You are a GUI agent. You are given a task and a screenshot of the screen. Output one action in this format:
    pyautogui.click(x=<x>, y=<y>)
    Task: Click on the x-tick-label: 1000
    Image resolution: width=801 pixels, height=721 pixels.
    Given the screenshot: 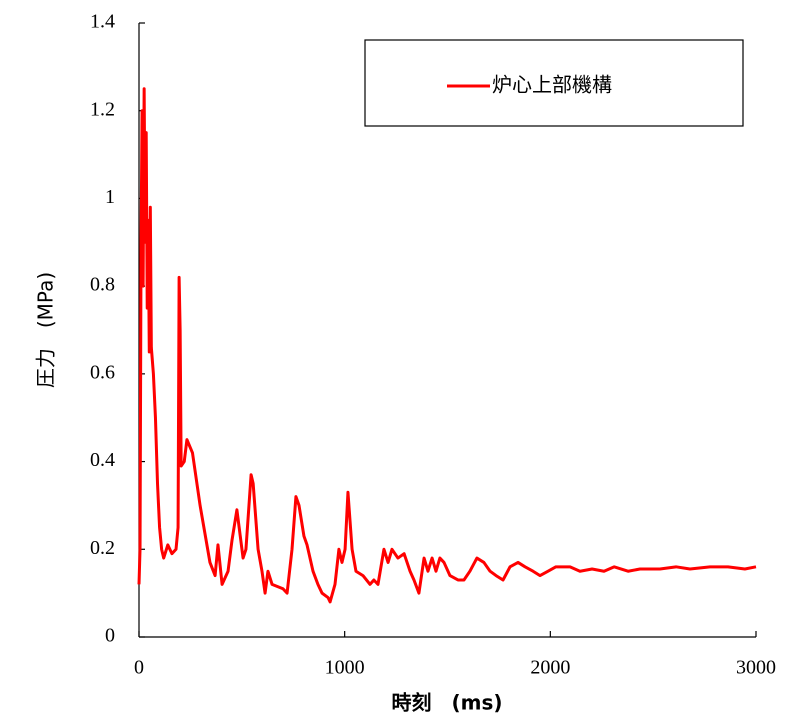 What is the action you would take?
    pyautogui.click(x=345, y=668)
    